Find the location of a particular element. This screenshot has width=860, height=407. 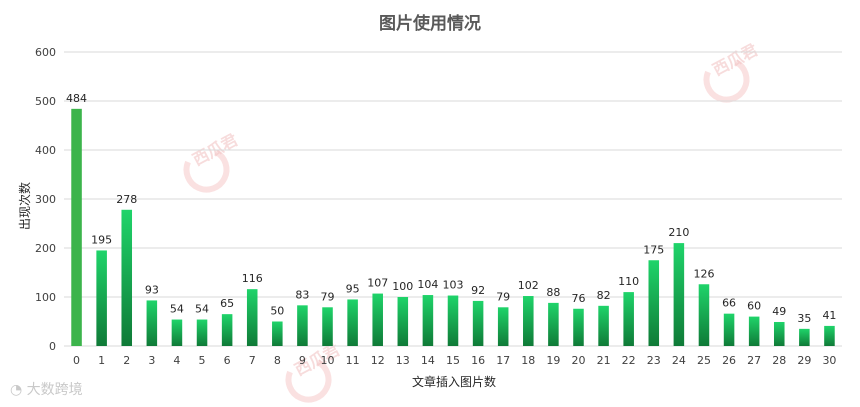

chart-title: 图片使用情况 is located at coordinates (430, 23).